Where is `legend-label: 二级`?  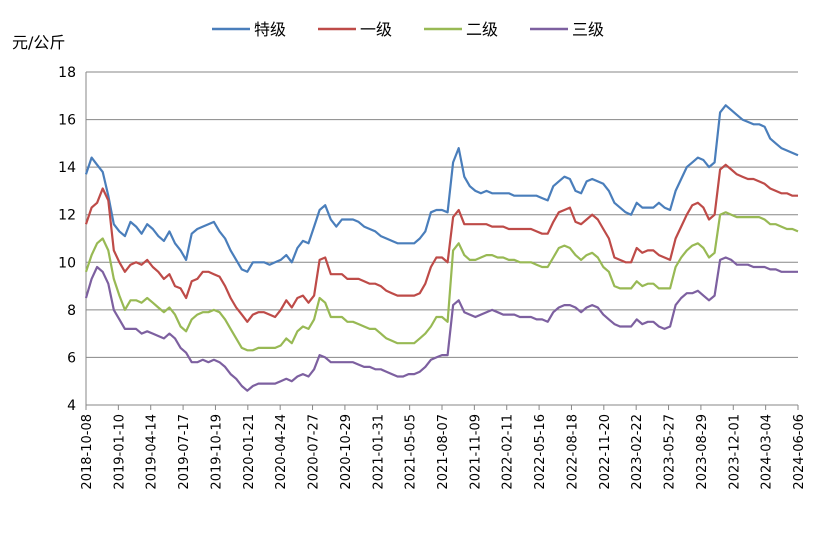 legend-label: 二级 is located at coordinates (482, 29).